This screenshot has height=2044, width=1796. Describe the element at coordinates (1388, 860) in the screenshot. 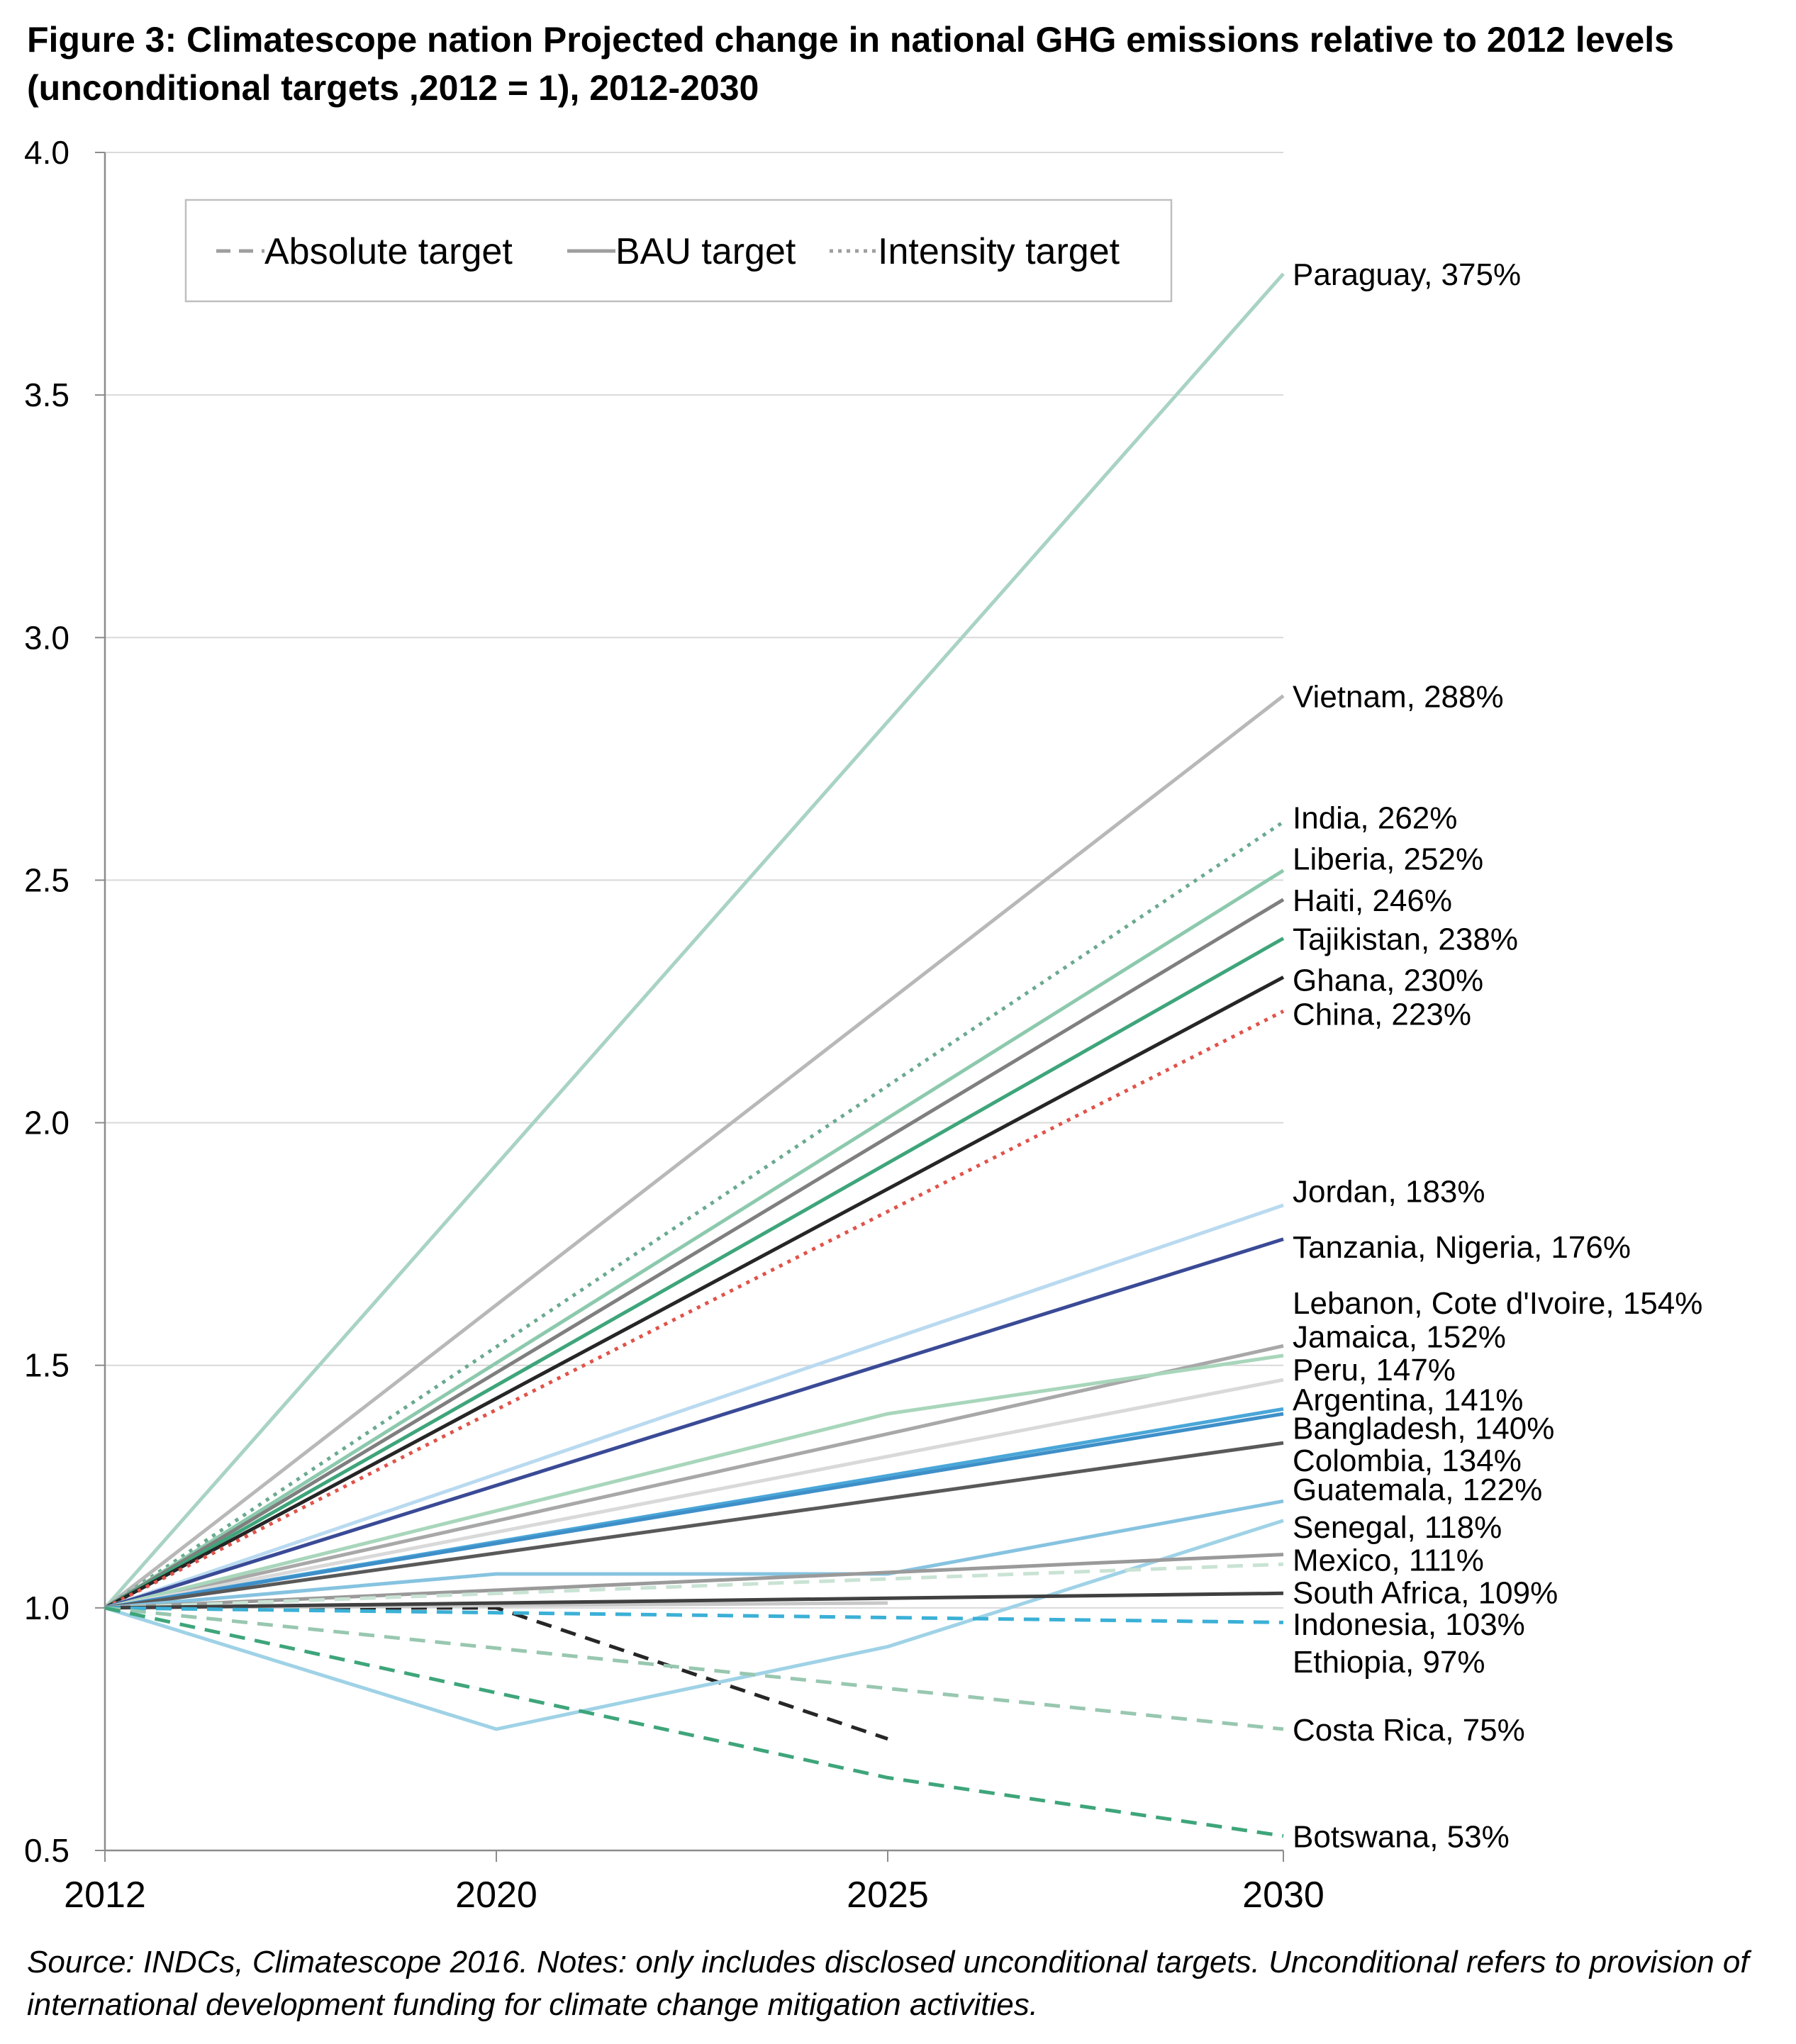

I see `series-label: Liberia, 252%` at that location.